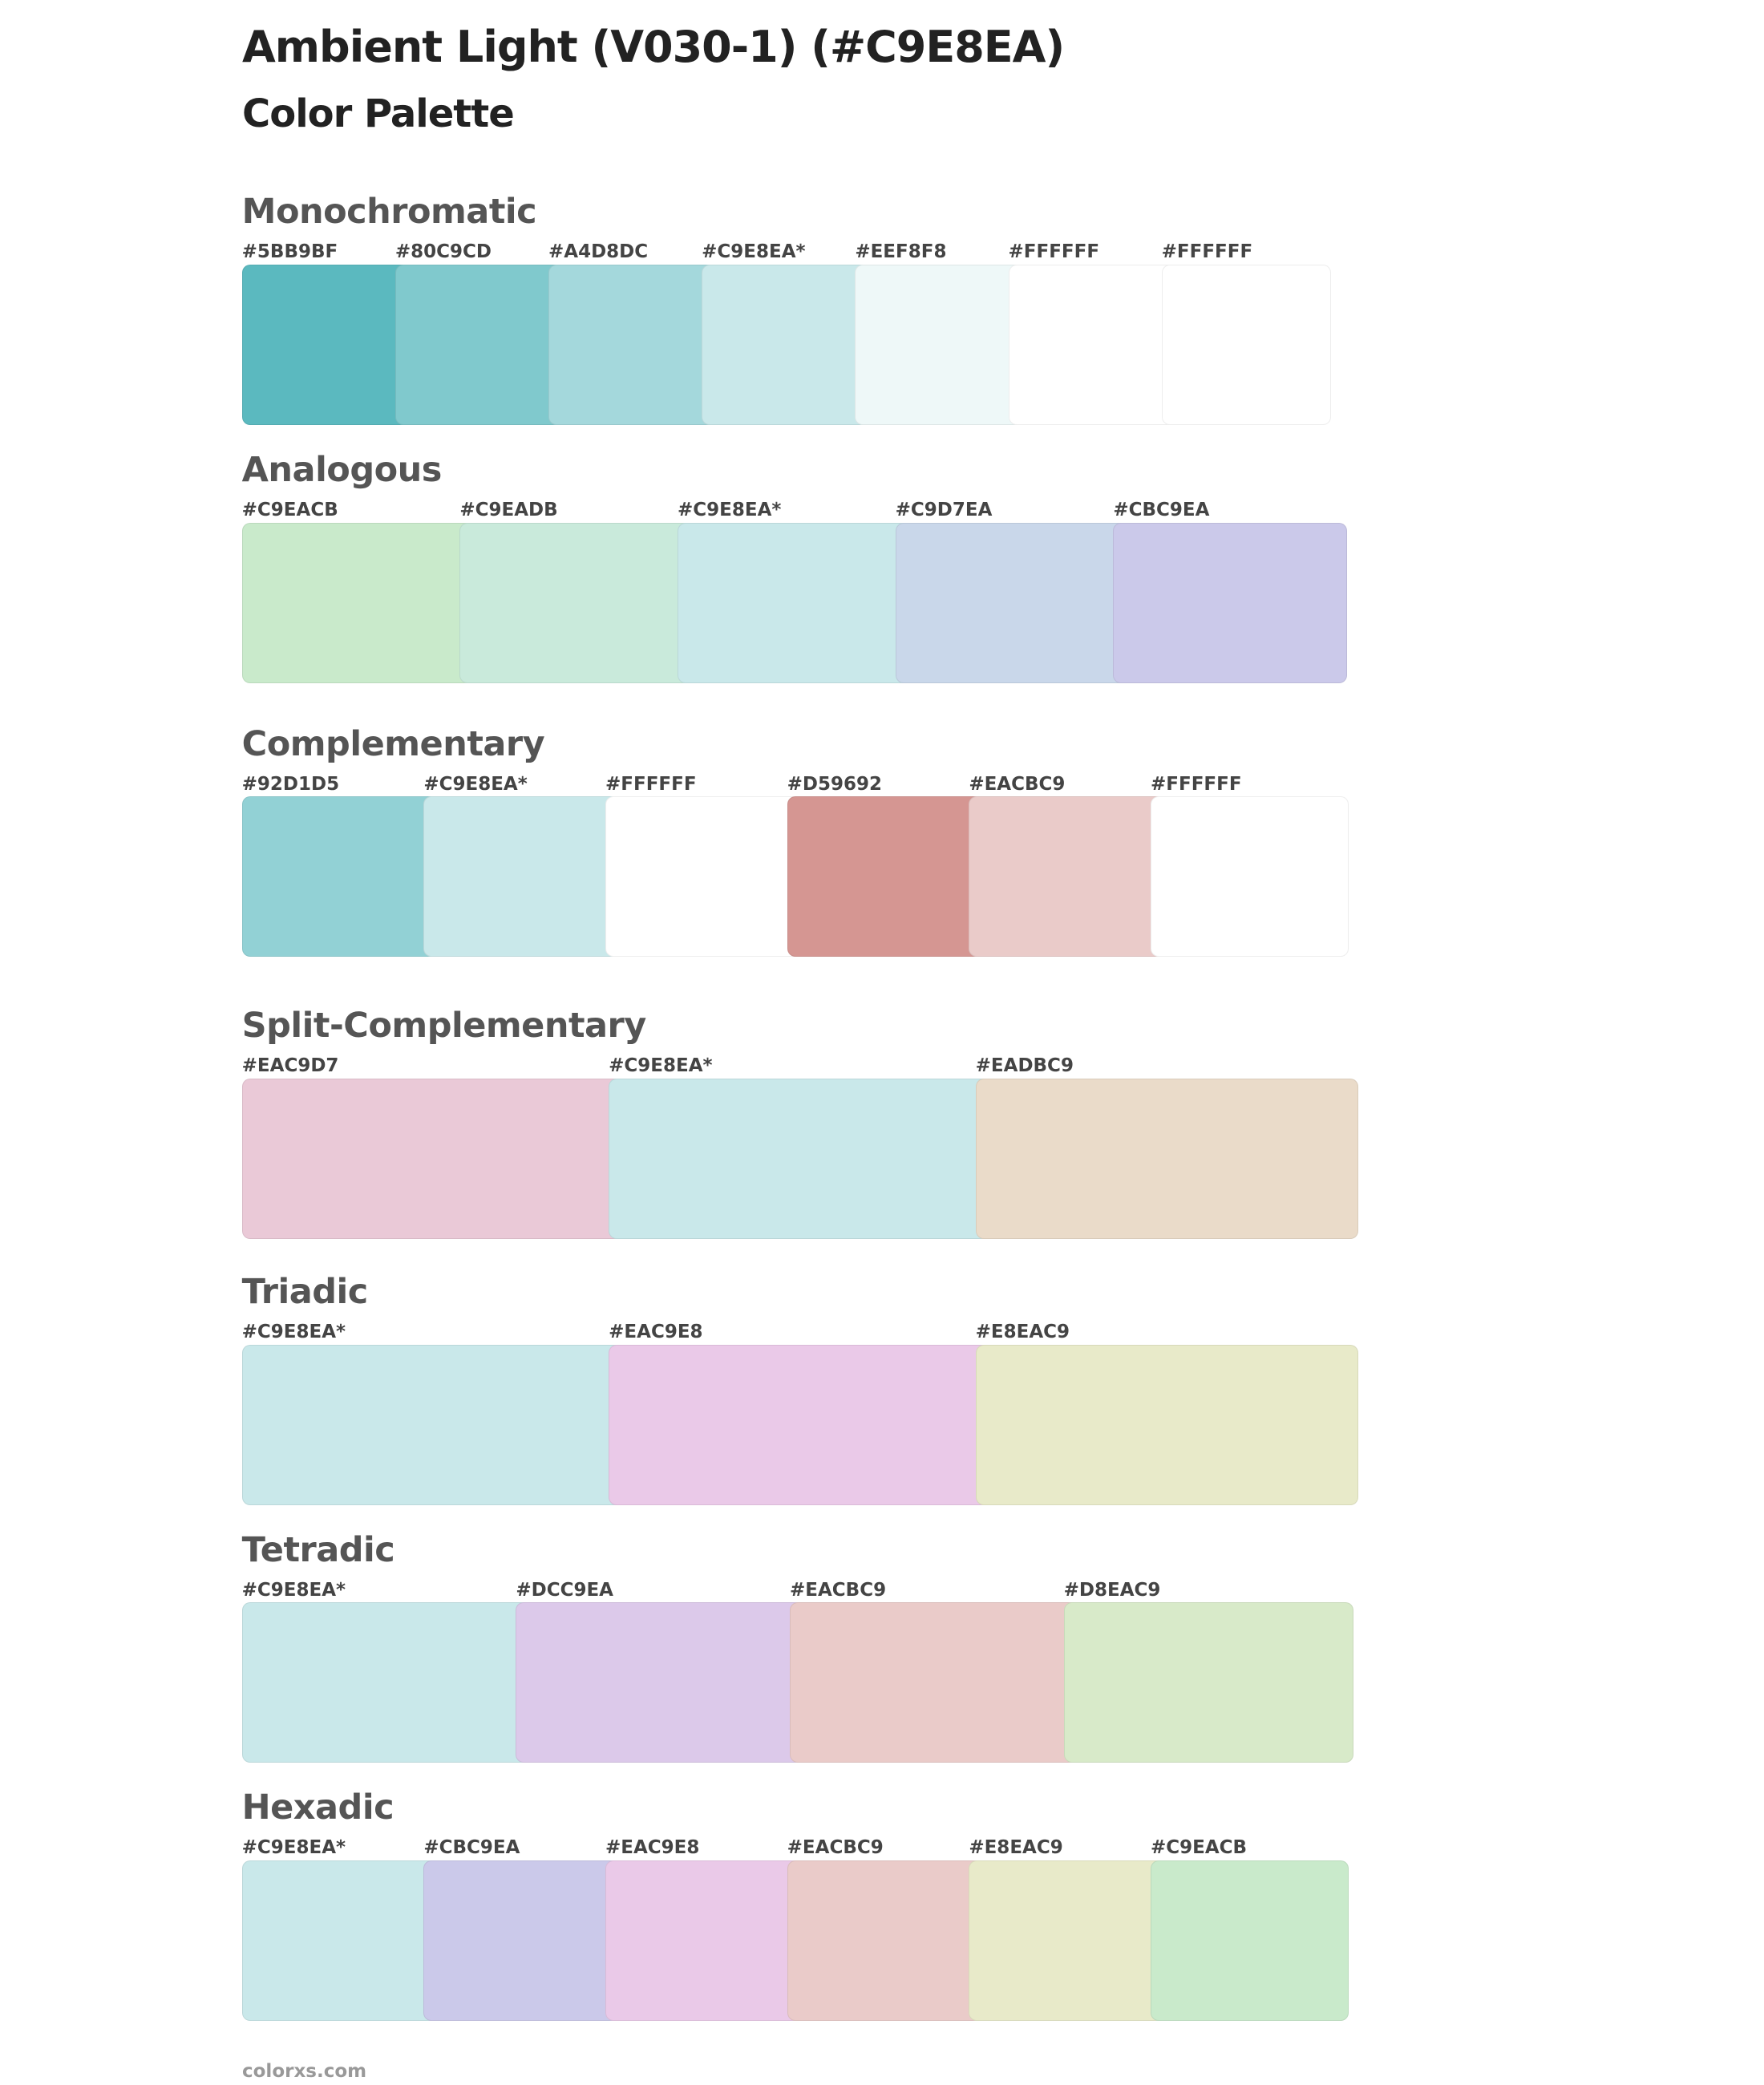 The height and width of the screenshot is (2085, 1764). What do you see at coordinates (564, 1590) in the screenshot?
I see `swatch-label: #DCC9EA` at bounding box center [564, 1590].